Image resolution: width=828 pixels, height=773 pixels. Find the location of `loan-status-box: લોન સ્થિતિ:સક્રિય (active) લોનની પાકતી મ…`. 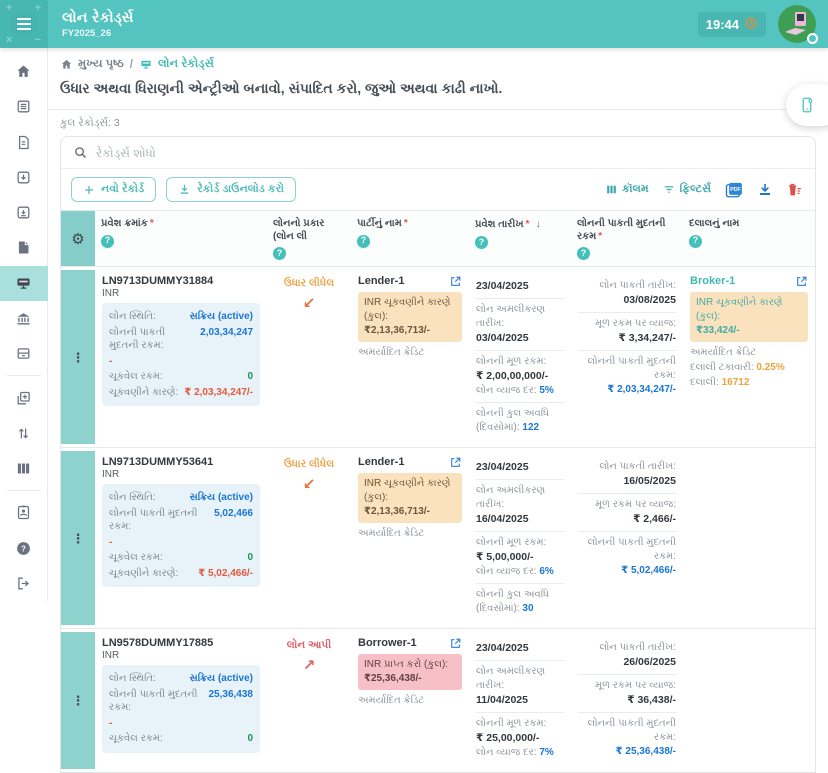

loan-status-box: લોન સ્થિતિ:સક્રિય (active) લોનની પાકતી મ… is located at coordinates (181, 354).